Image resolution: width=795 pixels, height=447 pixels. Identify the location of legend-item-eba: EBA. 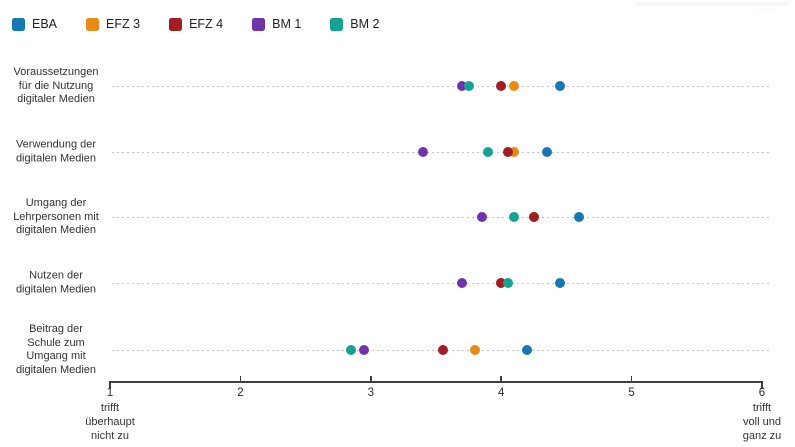
(34, 24).